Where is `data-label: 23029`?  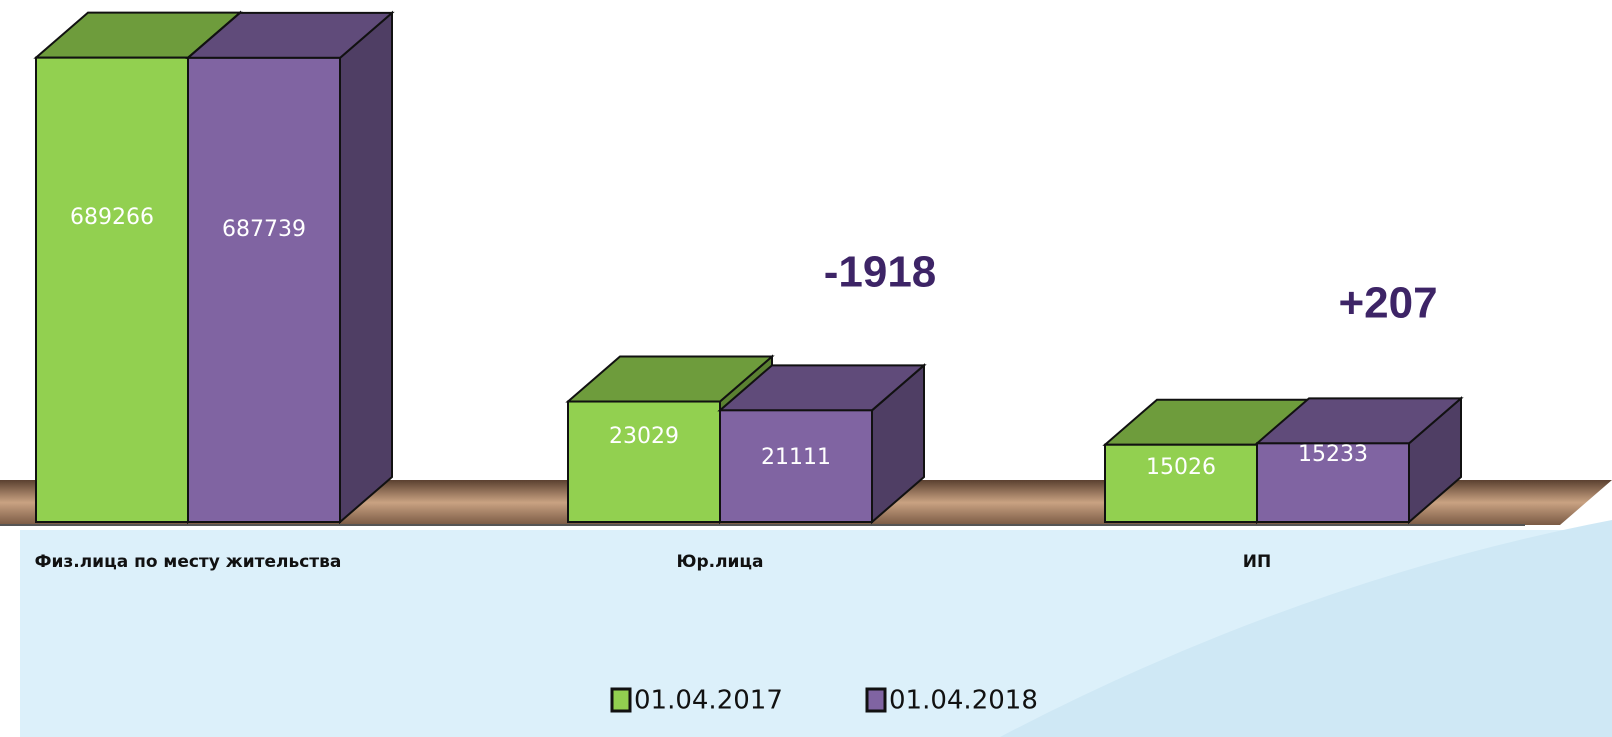 data-label: 23029 is located at coordinates (644, 436).